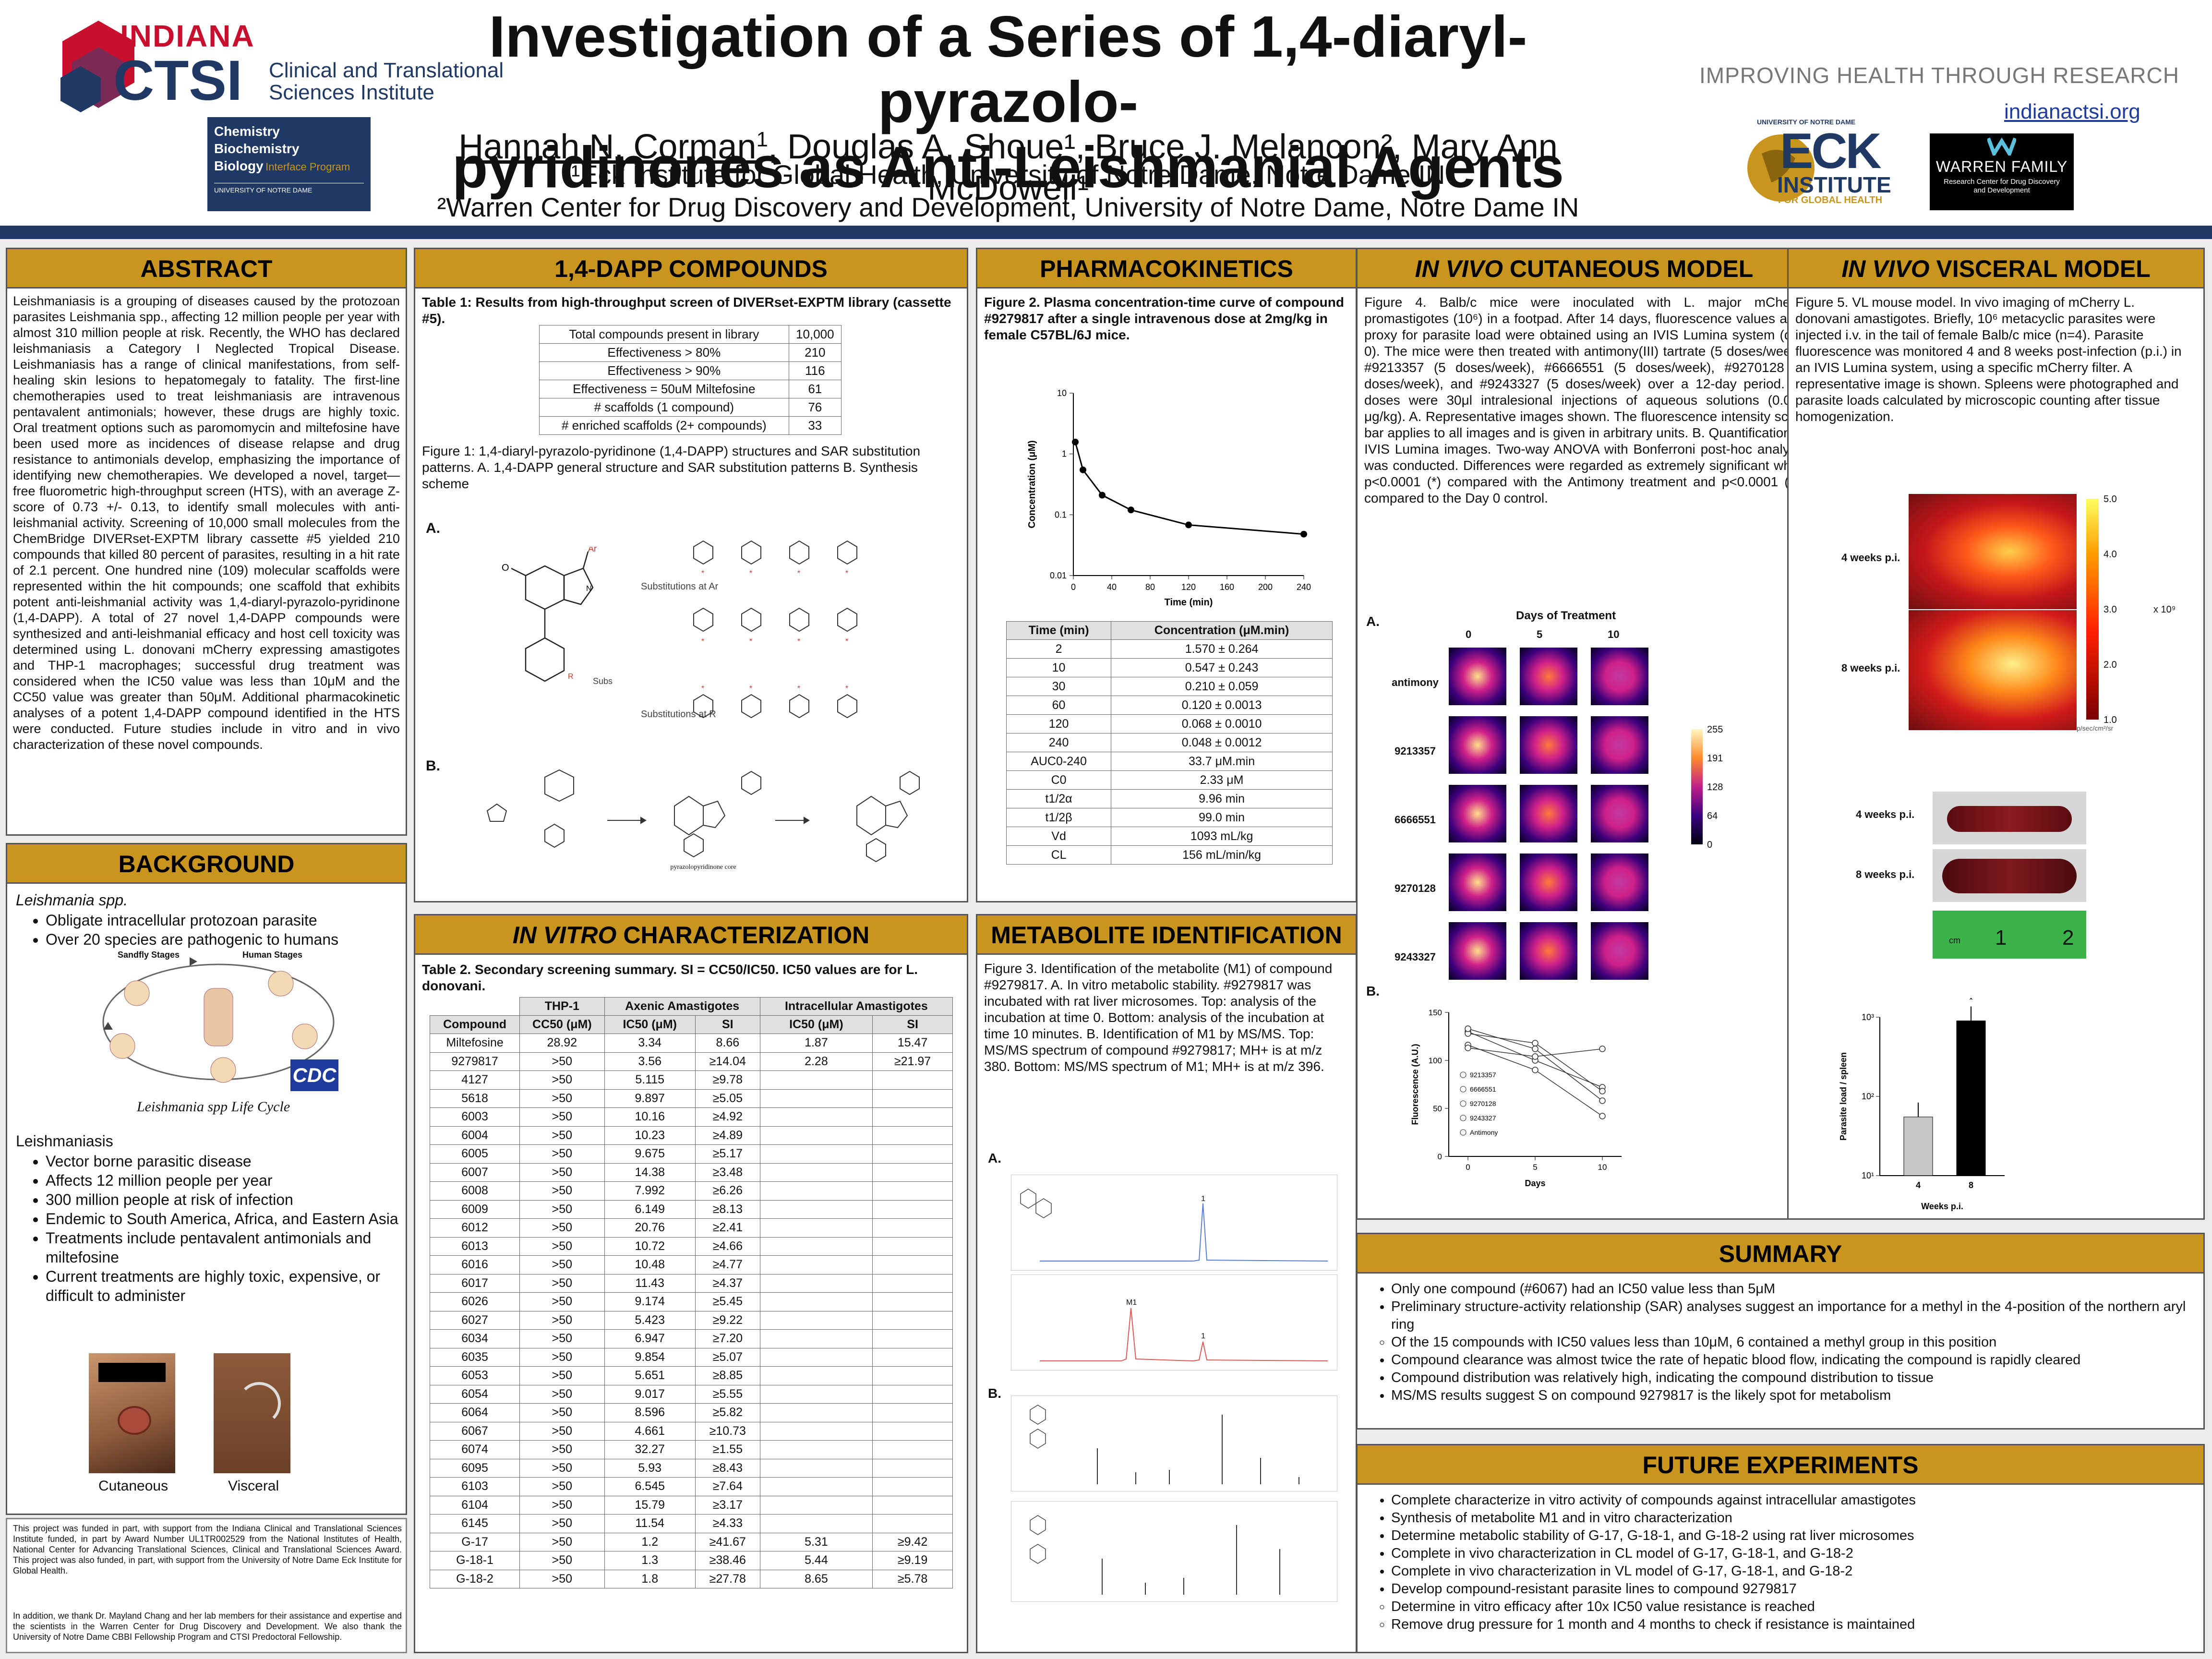 The image size is (2212, 1659). I want to click on sub-r-label: Substitutions at R, so click(678, 714).